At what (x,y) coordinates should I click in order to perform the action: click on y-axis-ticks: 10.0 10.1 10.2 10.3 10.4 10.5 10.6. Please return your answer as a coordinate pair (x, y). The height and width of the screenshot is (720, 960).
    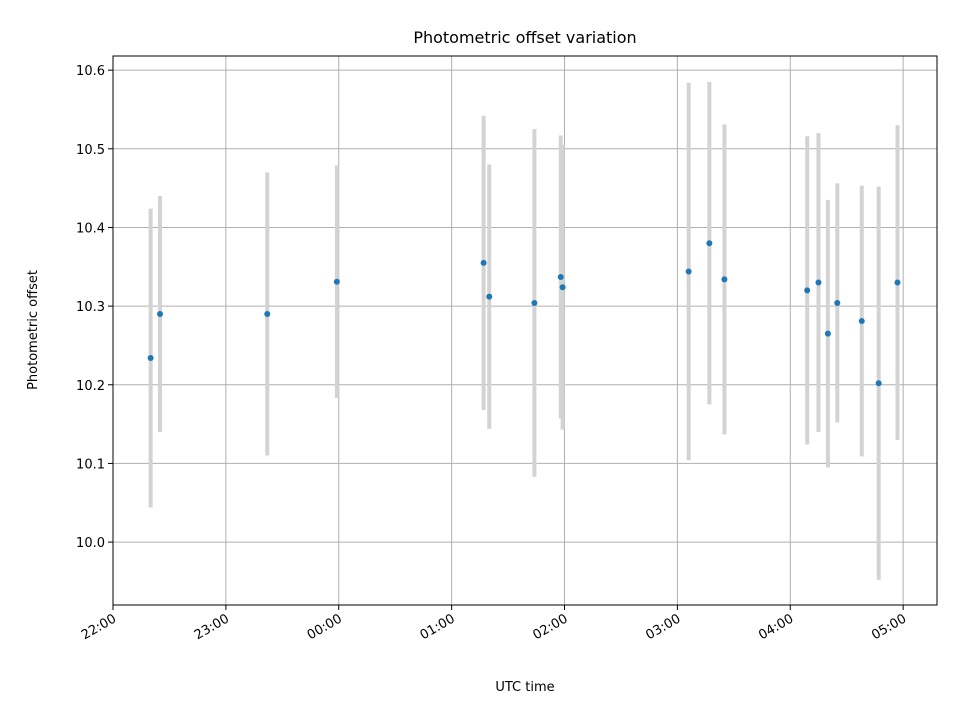
    Looking at the image, I should click on (94, 307).